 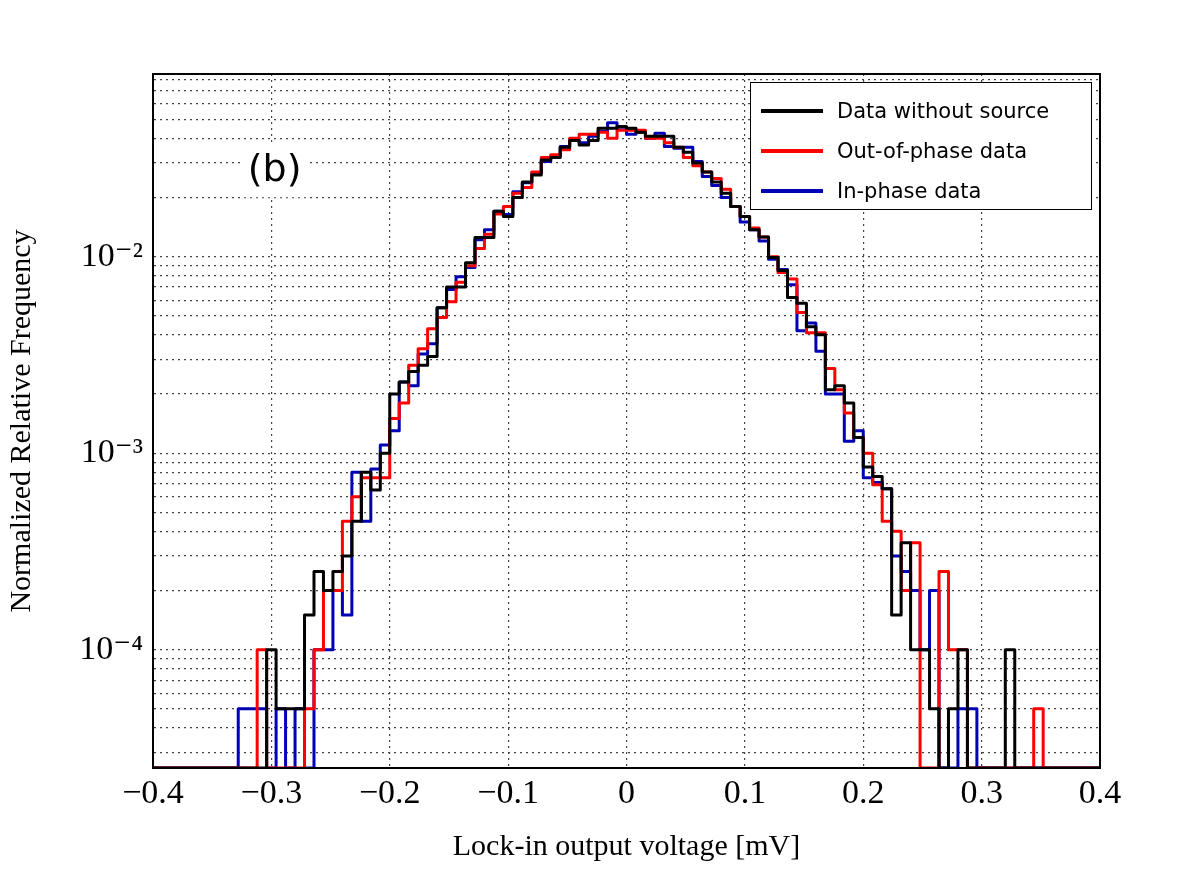 What do you see at coordinates (863, 792) in the screenshot?
I see `x-tick-label: 0.2` at bounding box center [863, 792].